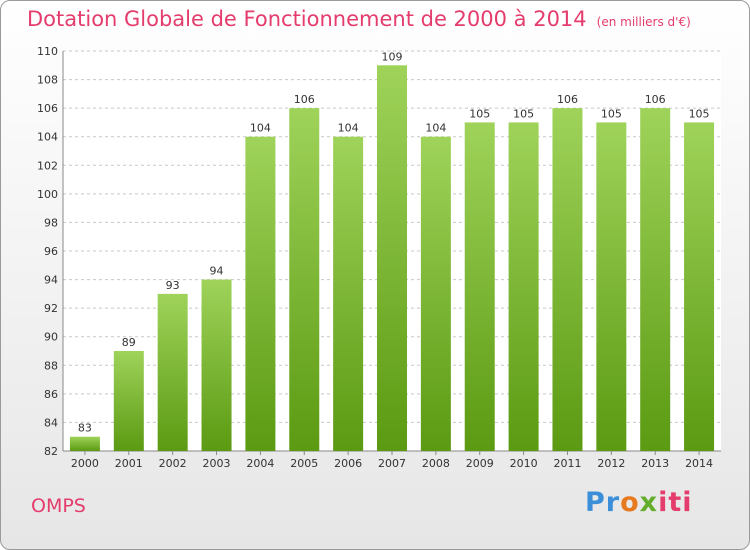 This screenshot has width=750, height=550. Describe the element at coordinates (630, 502) in the screenshot. I see `logo-part-2: o` at that location.